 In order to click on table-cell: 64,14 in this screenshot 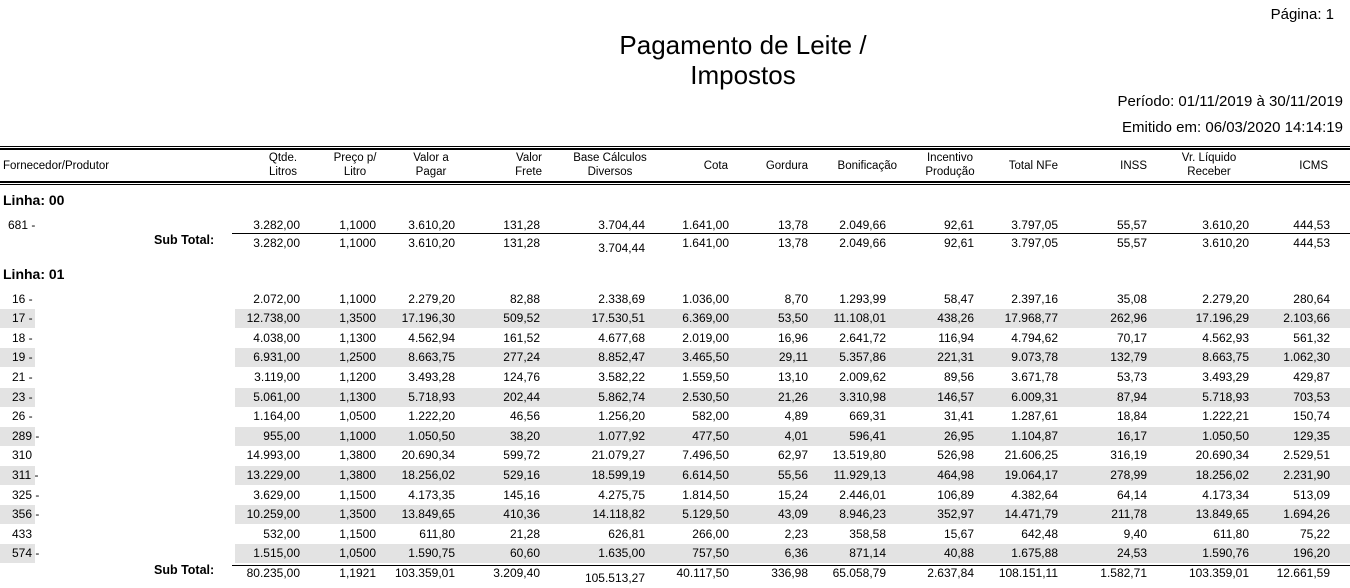, I will do `click(1131, 494)`.